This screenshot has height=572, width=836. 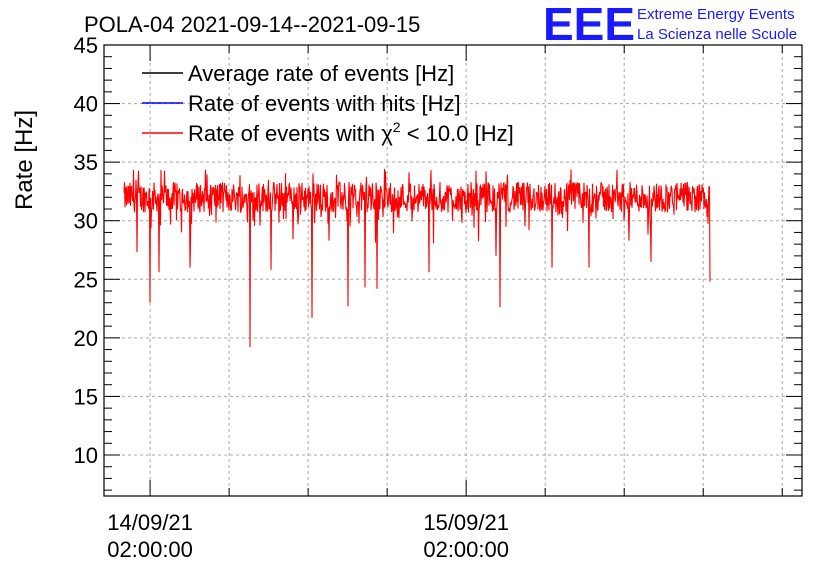 I want to click on legend-label-hits: Rate of events with hits [Hz], so click(x=324, y=103).